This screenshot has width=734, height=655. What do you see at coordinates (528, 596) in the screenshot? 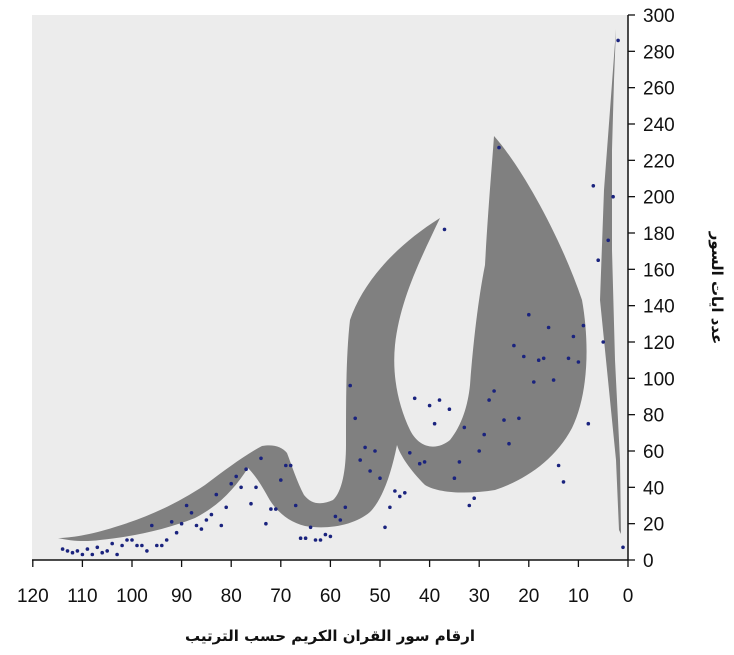
I see `x-tick-label: 20` at bounding box center [528, 596].